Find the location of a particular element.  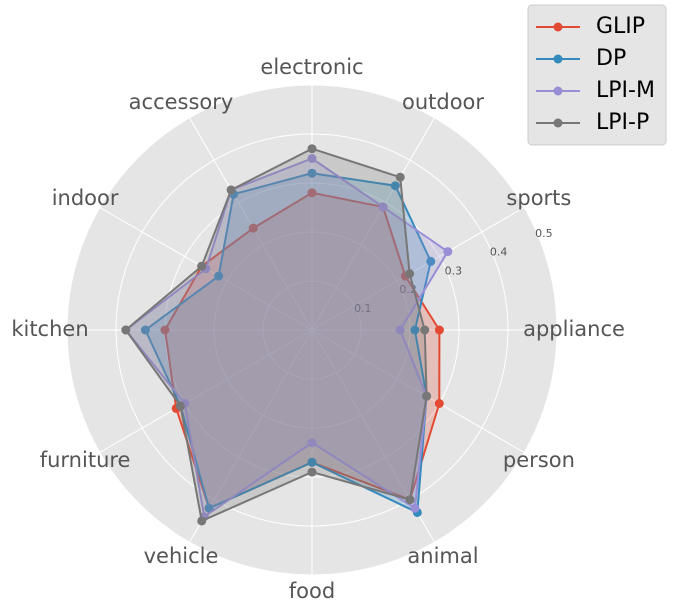

category-label: food is located at coordinates (312, 591).